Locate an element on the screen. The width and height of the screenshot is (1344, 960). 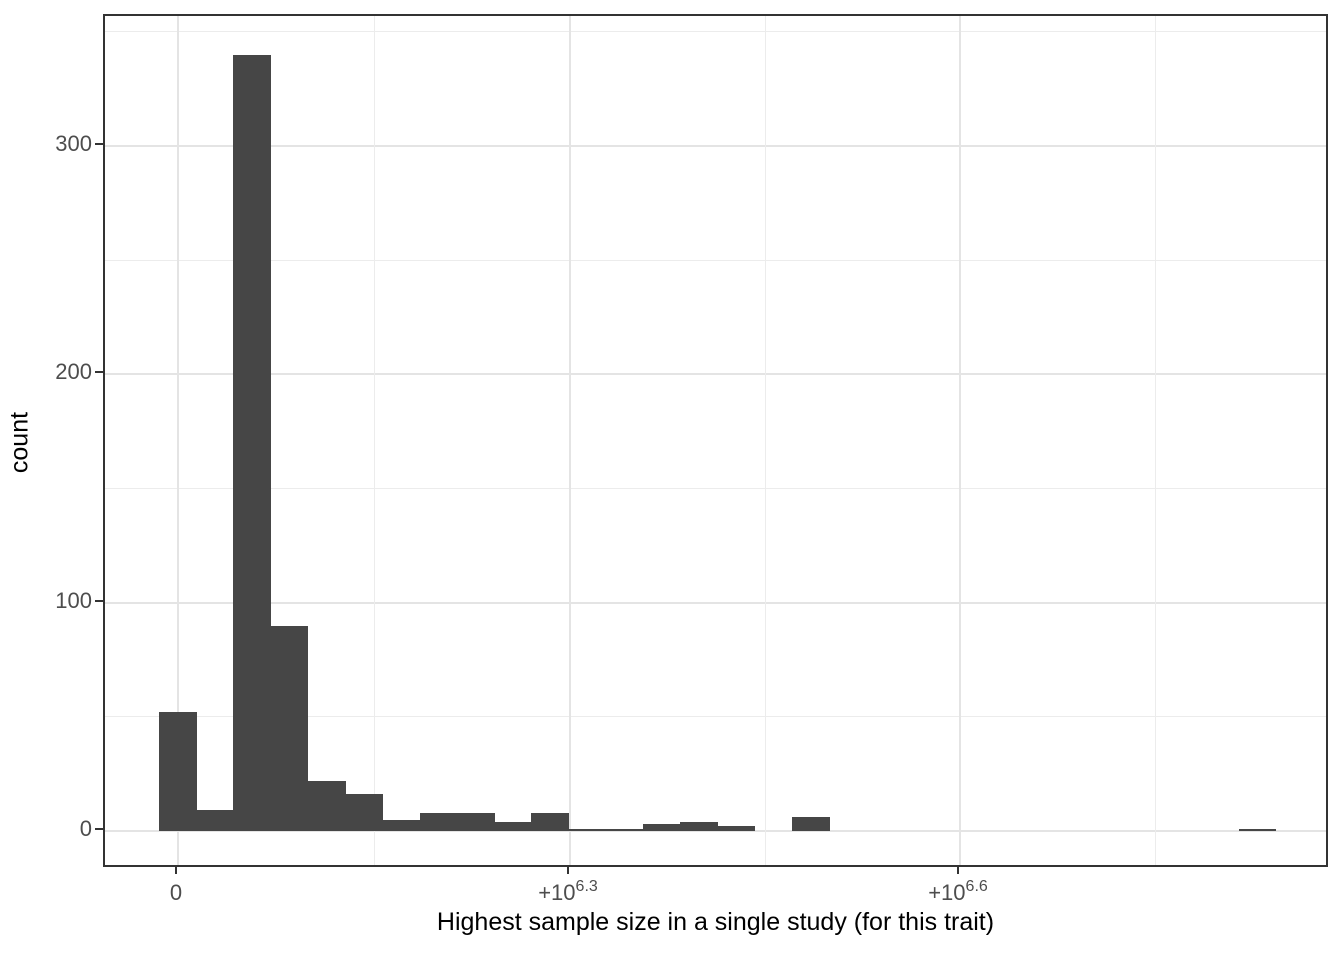
y-axis-title: count is located at coordinates (19, 442).